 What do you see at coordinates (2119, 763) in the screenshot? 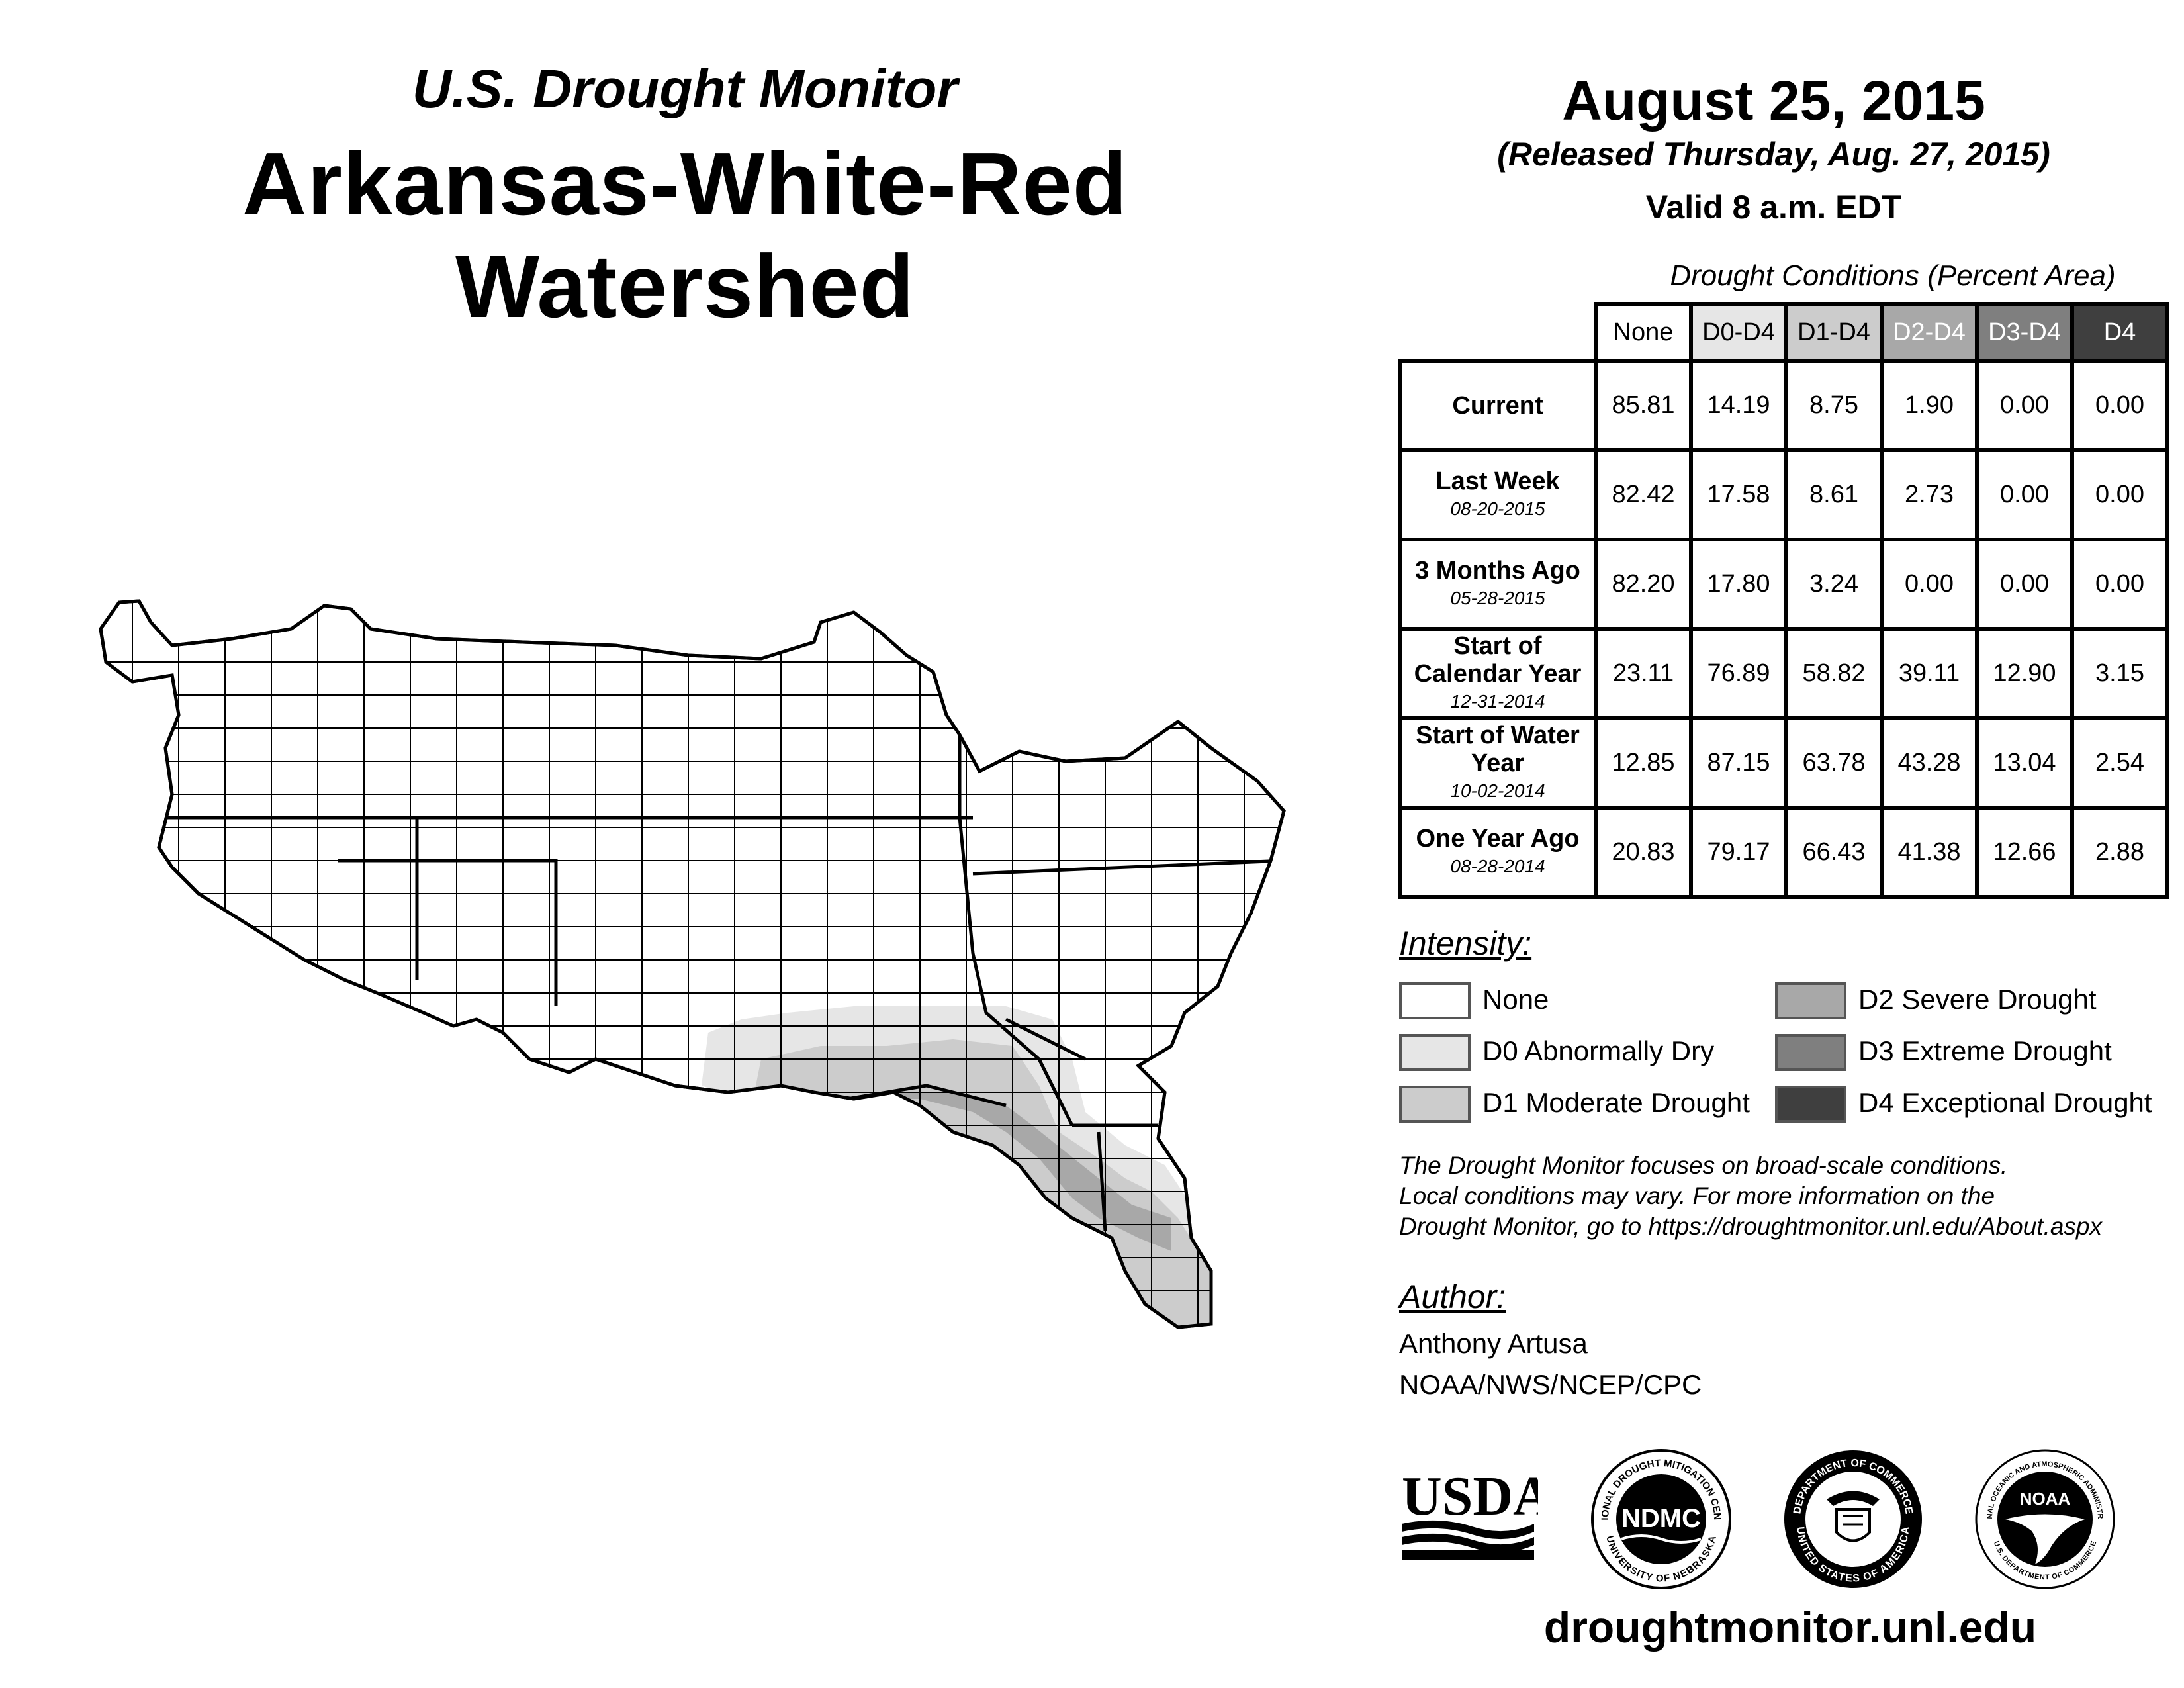
I see `table-cell: 2.54` at bounding box center [2119, 763].